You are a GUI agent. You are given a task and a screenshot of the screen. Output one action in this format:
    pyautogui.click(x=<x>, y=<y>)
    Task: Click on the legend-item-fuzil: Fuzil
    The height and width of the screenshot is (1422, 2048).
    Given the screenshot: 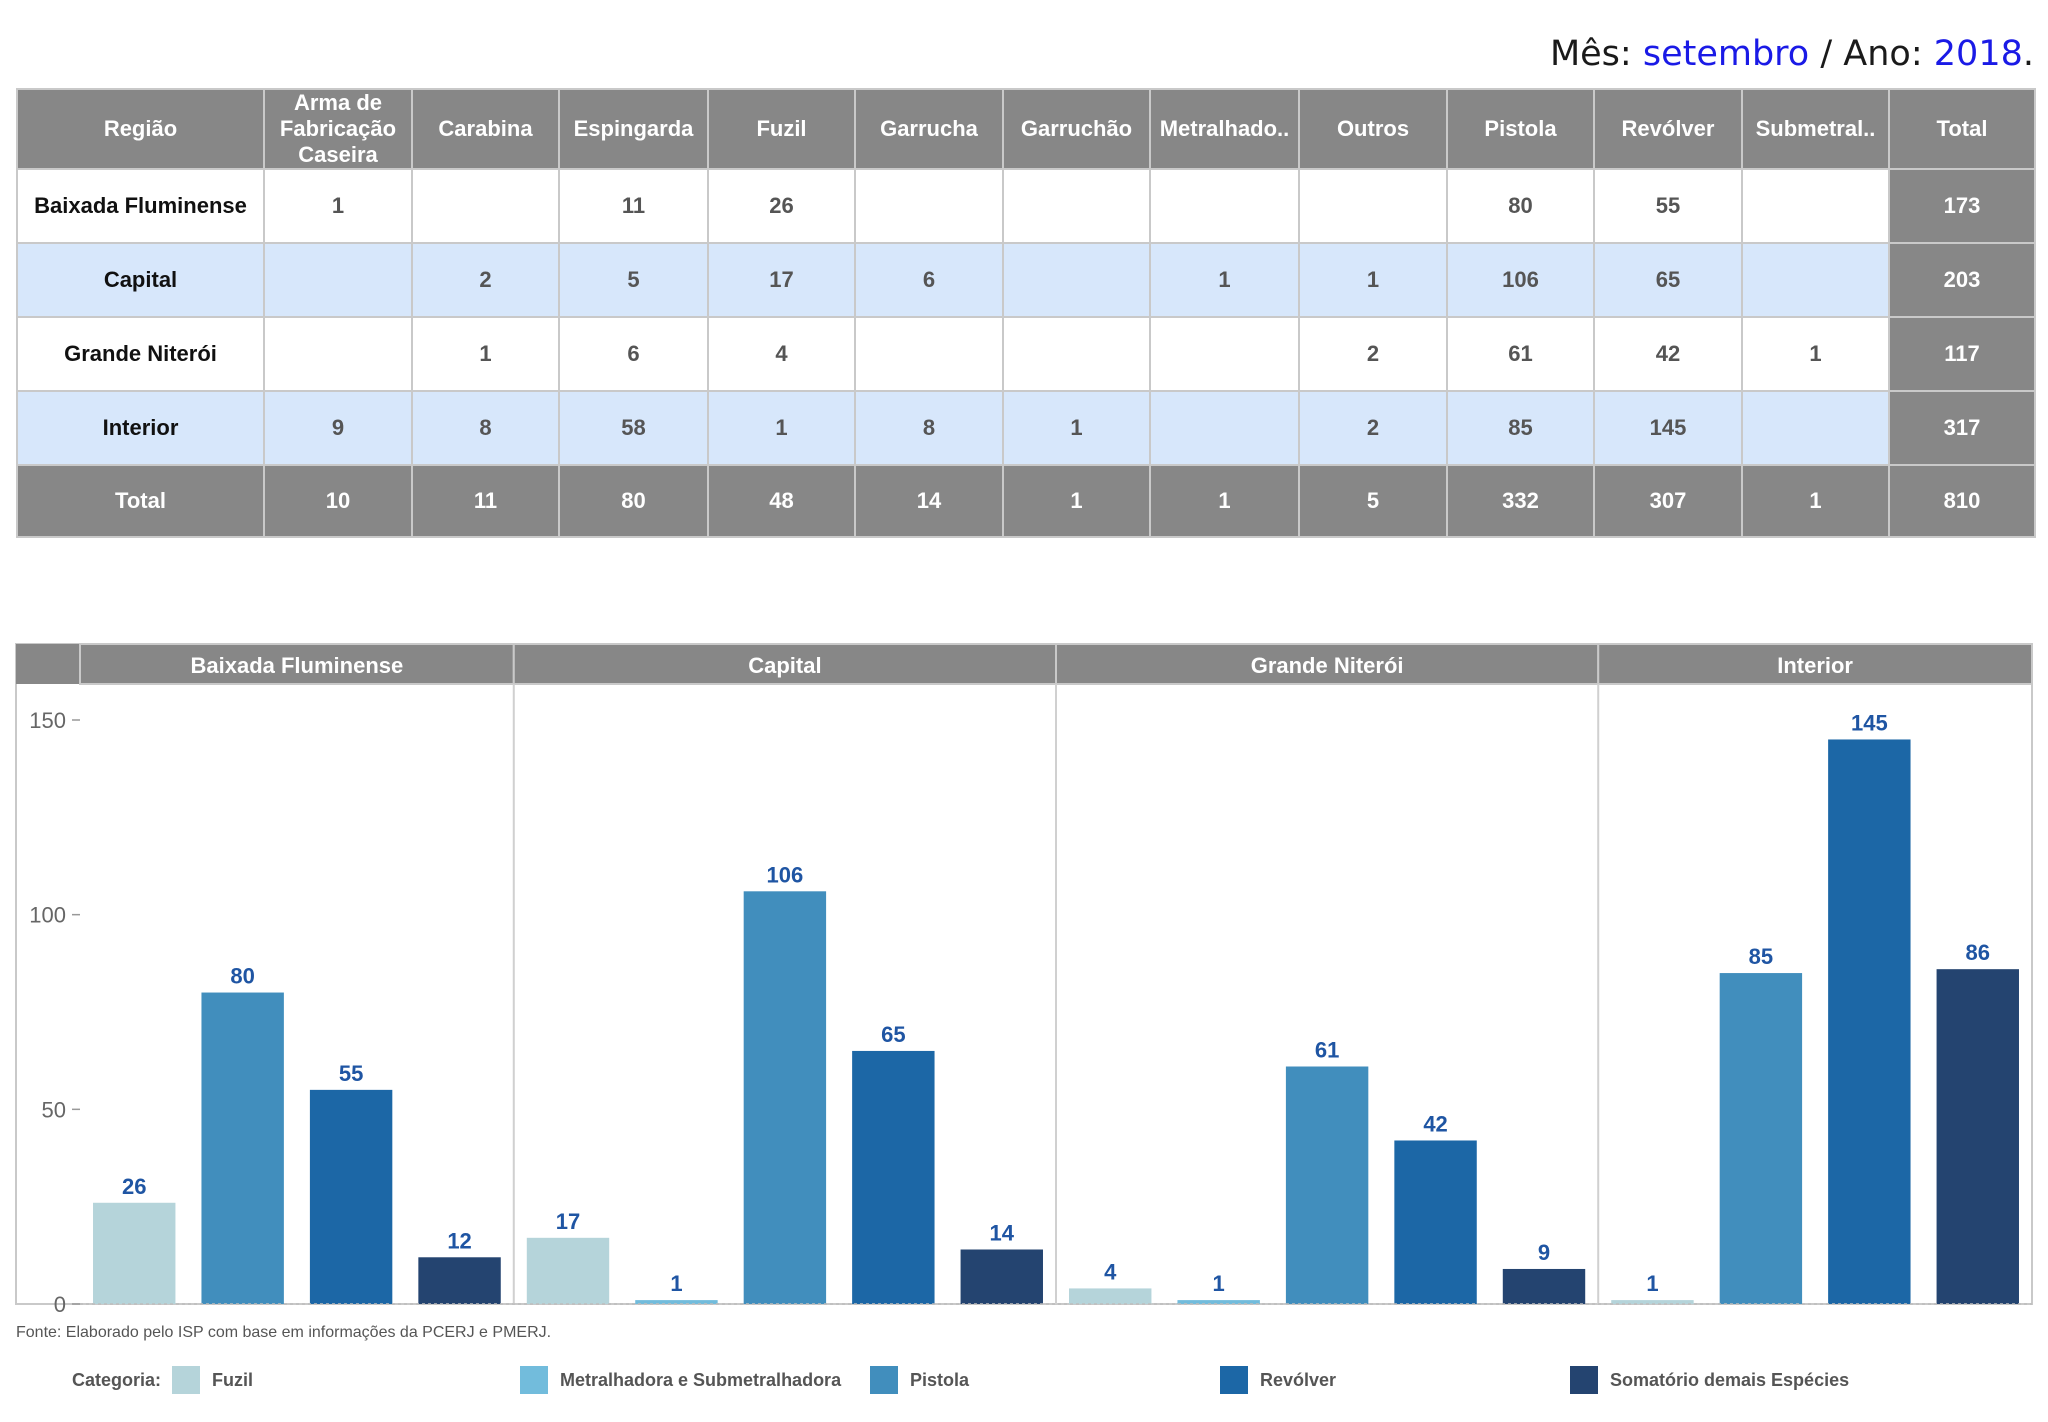 What is the action you would take?
    pyautogui.click(x=212, y=1380)
    